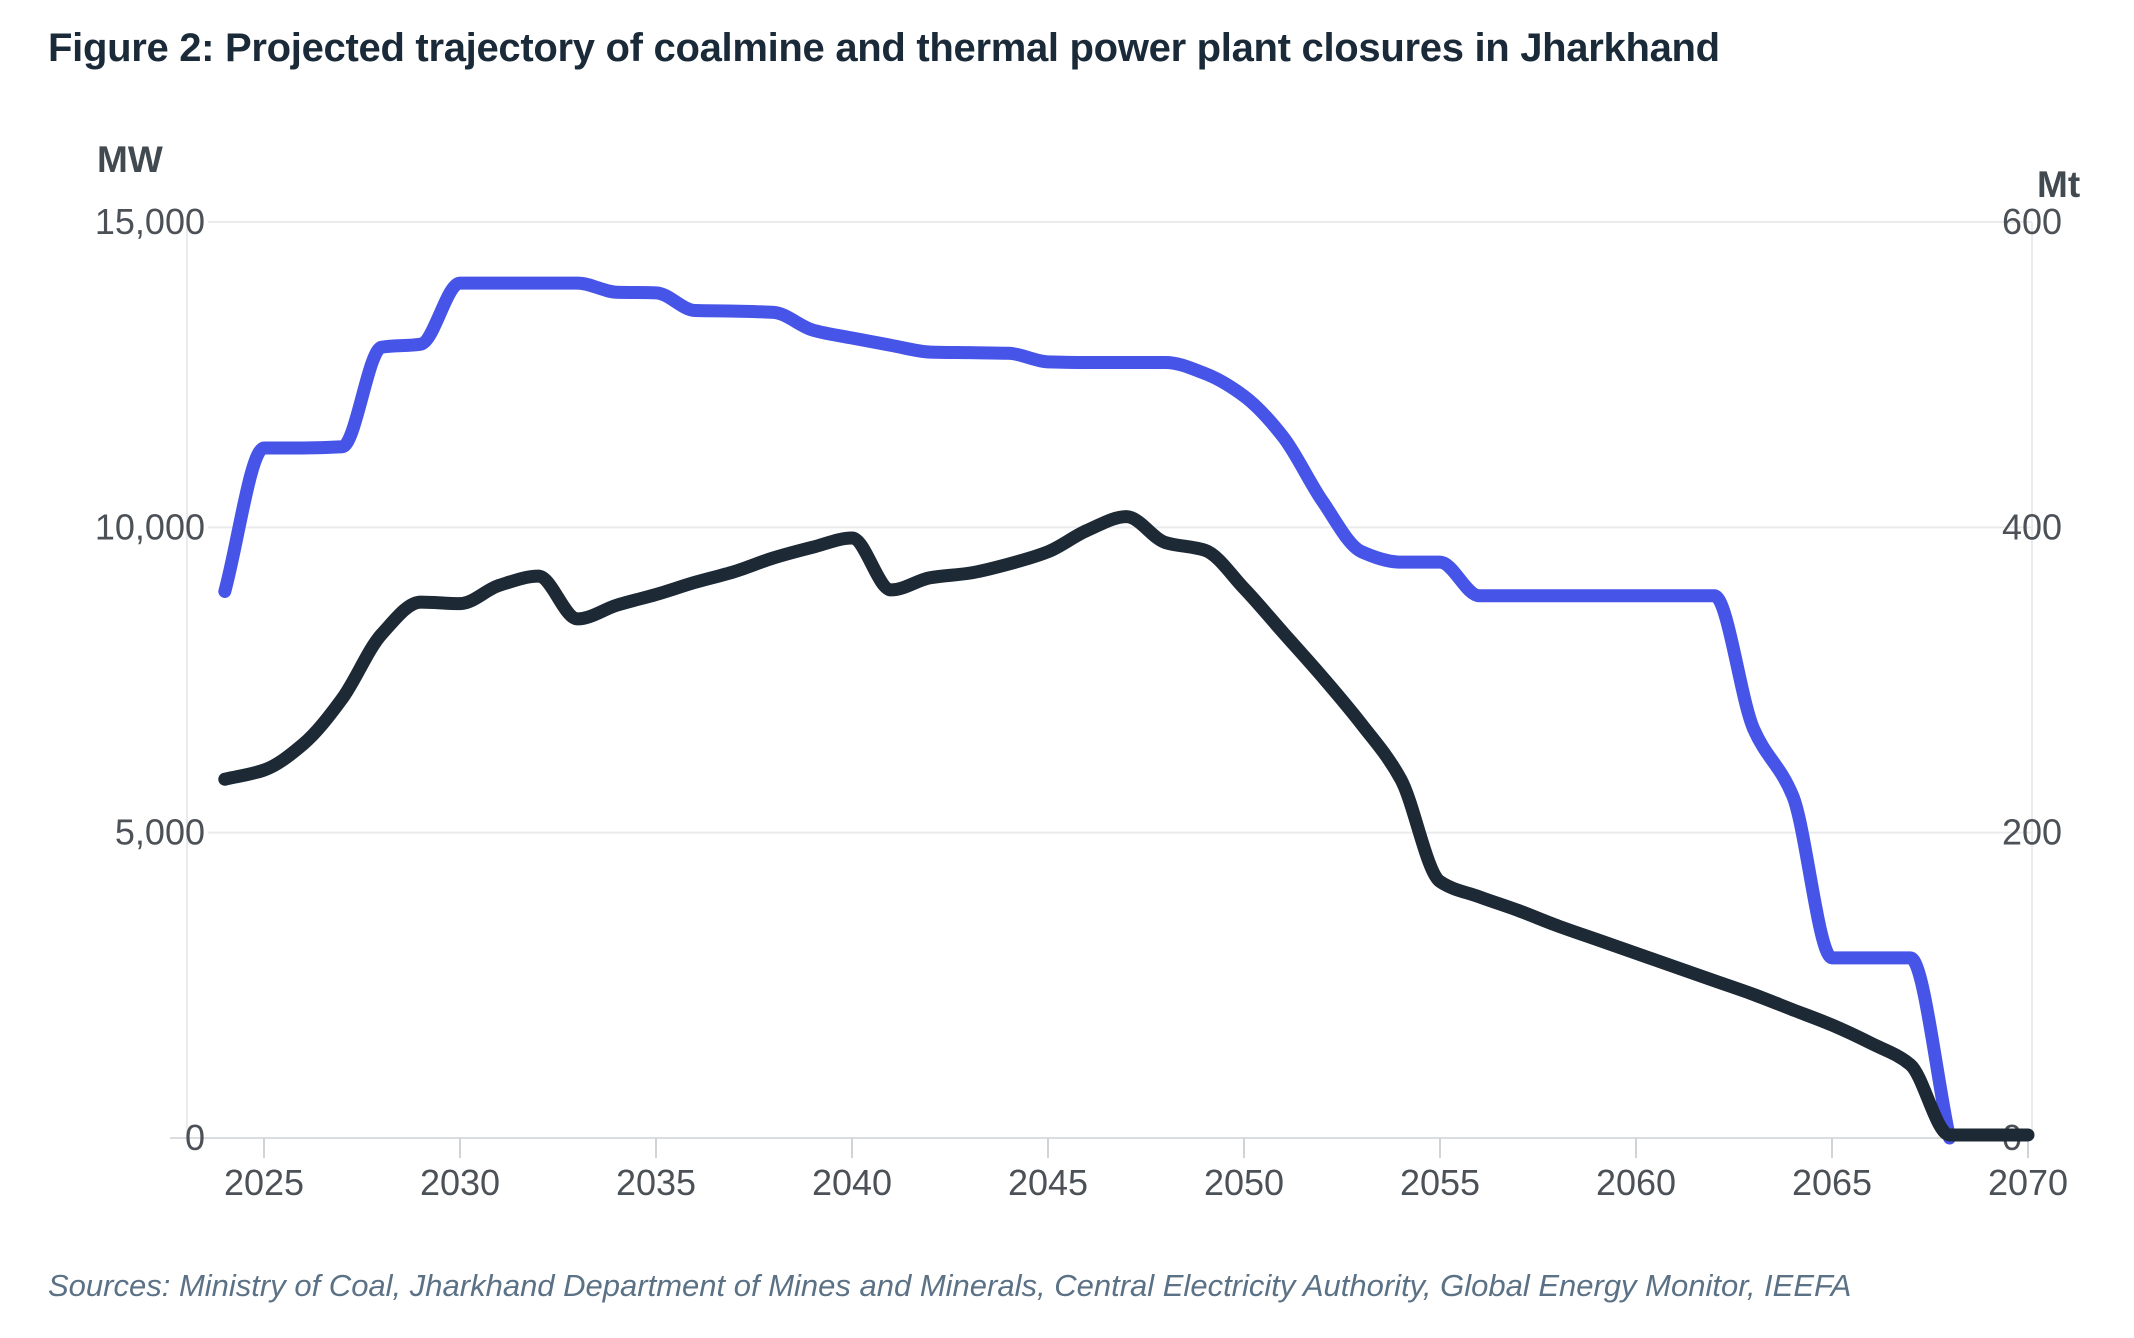  I want to click on y-tick-label-right: 600, so click(2032, 221).